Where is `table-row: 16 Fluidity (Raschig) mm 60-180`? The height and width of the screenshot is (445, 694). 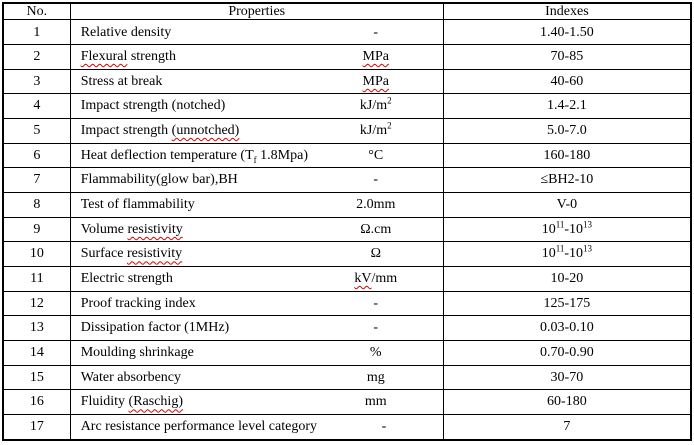 table-row: 16 Fluidity (Raschig) mm 60-180 is located at coordinates (347, 402).